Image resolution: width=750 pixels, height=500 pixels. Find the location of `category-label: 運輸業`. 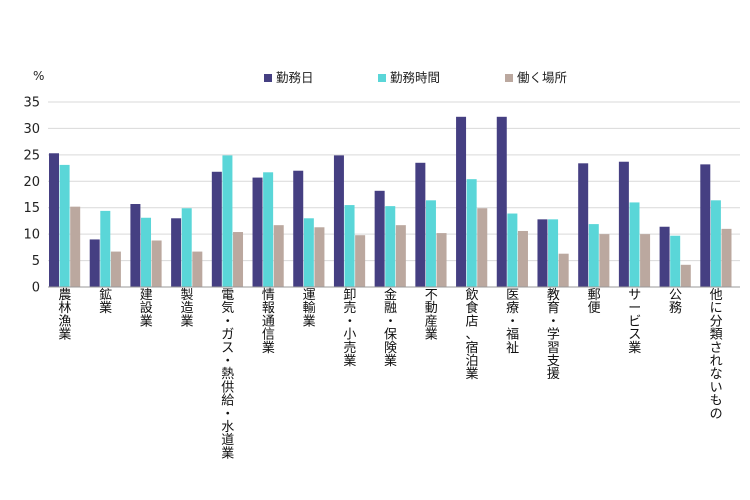

category-label: 運輸業 is located at coordinates (309, 308).